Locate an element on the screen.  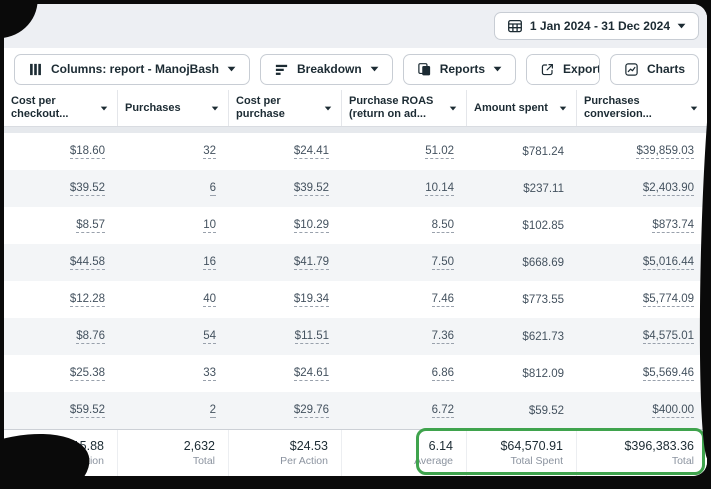
metric-value-tooltip: $44.58 is located at coordinates (87, 262).